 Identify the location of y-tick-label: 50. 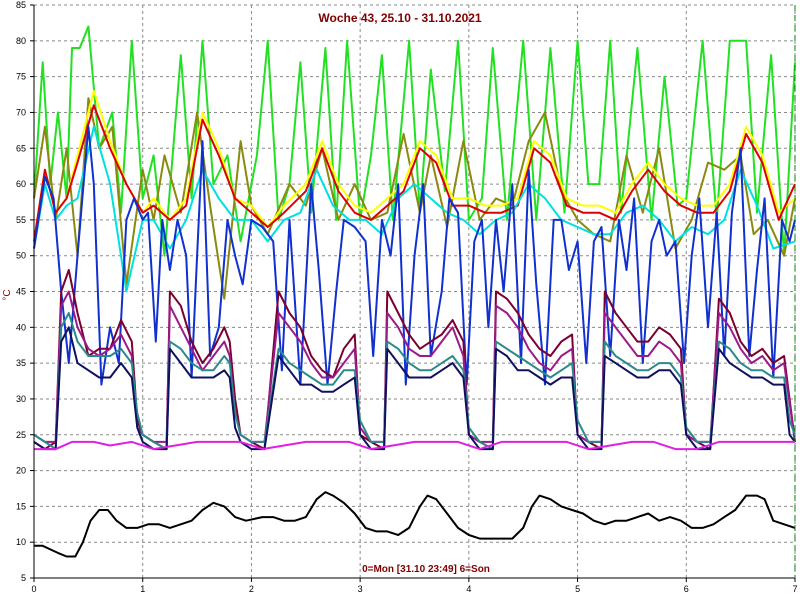
(21, 256).